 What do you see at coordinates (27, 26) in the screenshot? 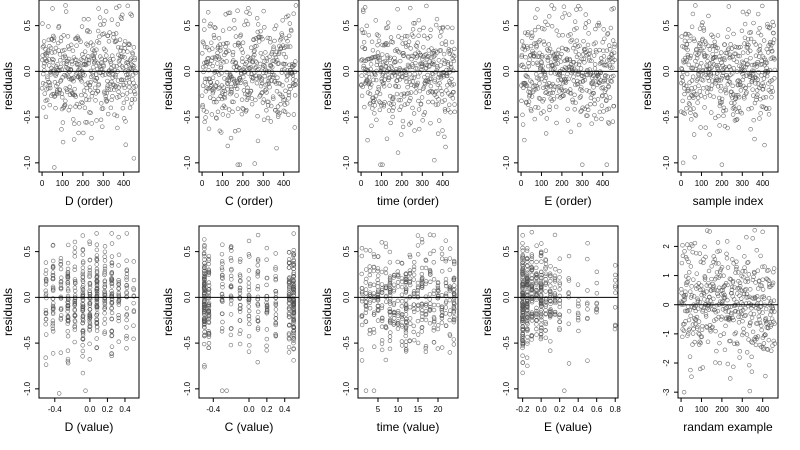
I see `y-tick-label: 0.5` at bounding box center [27, 26].